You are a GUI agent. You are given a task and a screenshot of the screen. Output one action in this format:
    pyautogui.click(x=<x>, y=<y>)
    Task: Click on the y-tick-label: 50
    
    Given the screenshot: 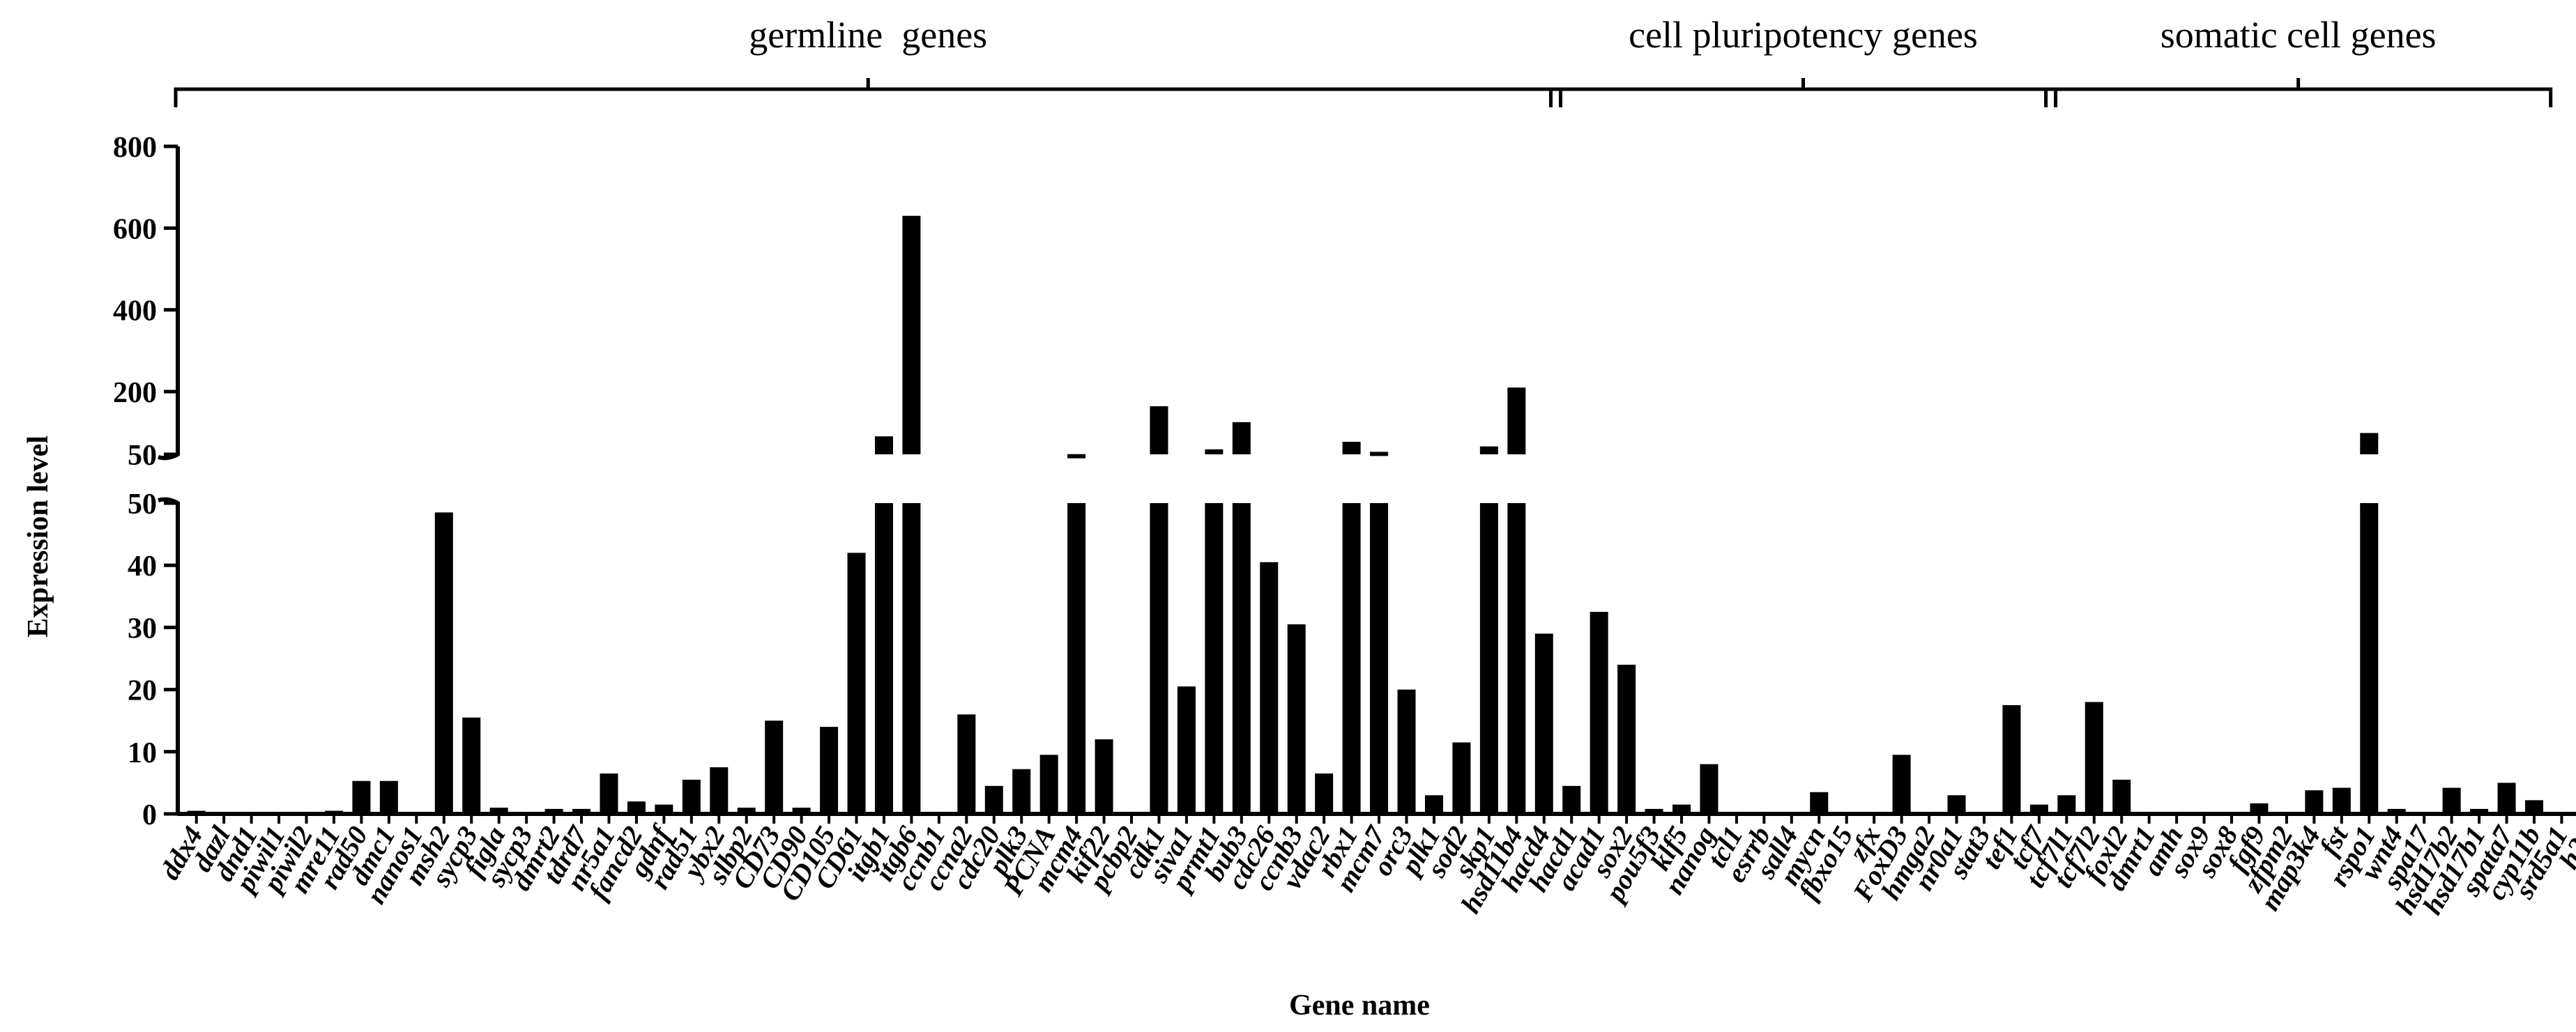 What is the action you would take?
    pyautogui.click(x=143, y=505)
    